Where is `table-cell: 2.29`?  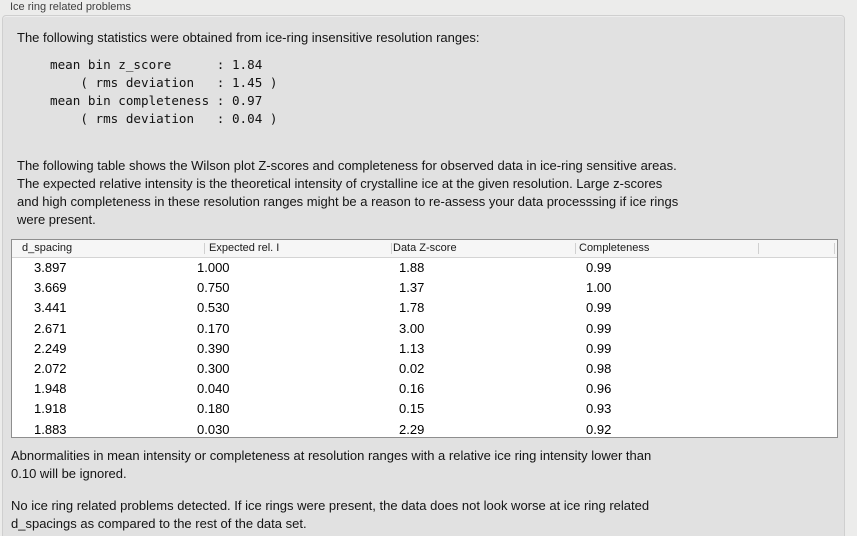 table-cell: 2.29 is located at coordinates (412, 429).